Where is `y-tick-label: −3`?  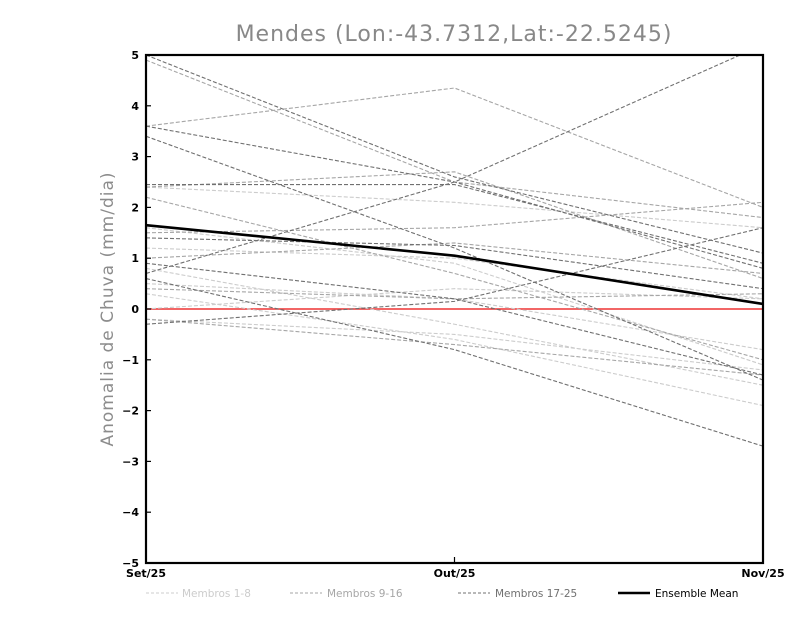 y-tick-label: −3 is located at coordinates (130, 461).